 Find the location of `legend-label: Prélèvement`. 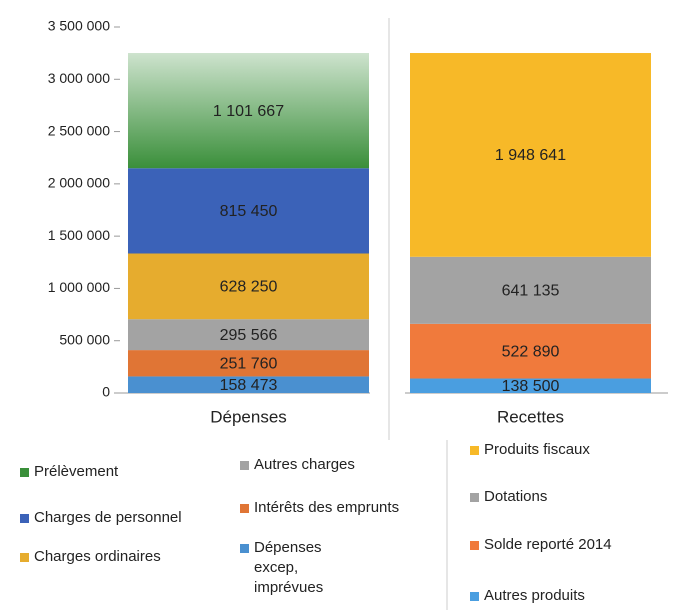

legend-label: Prélèvement is located at coordinates (76, 471).